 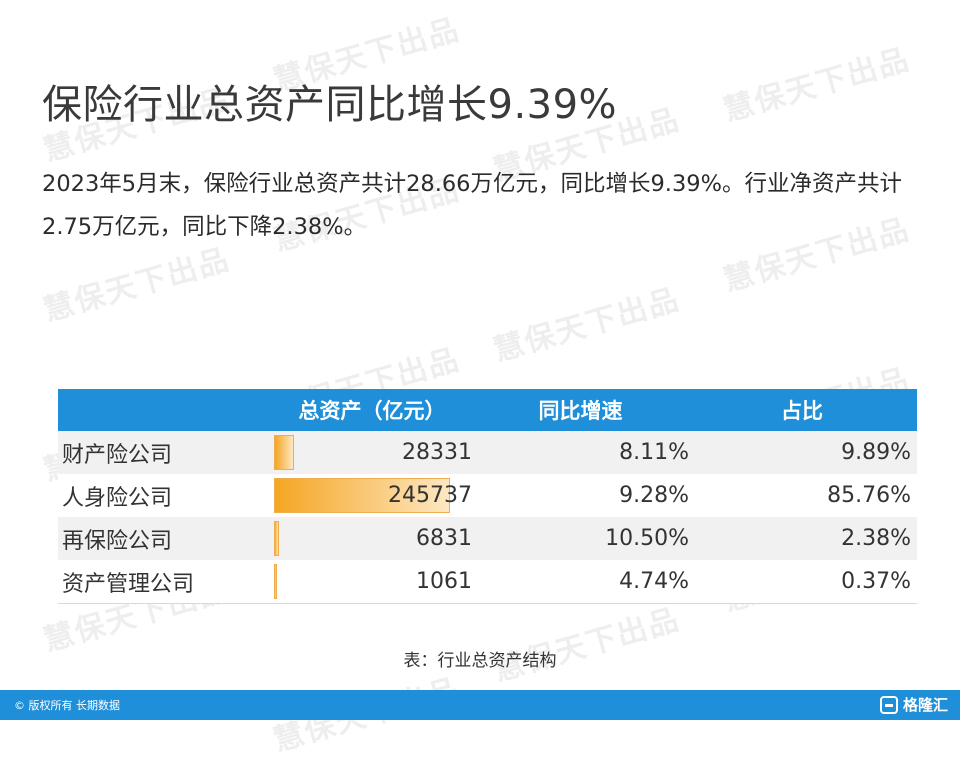 What do you see at coordinates (480, 661) in the screenshot?
I see `table-caption: 表：行业总资产结构` at bounding box center [480, 661].